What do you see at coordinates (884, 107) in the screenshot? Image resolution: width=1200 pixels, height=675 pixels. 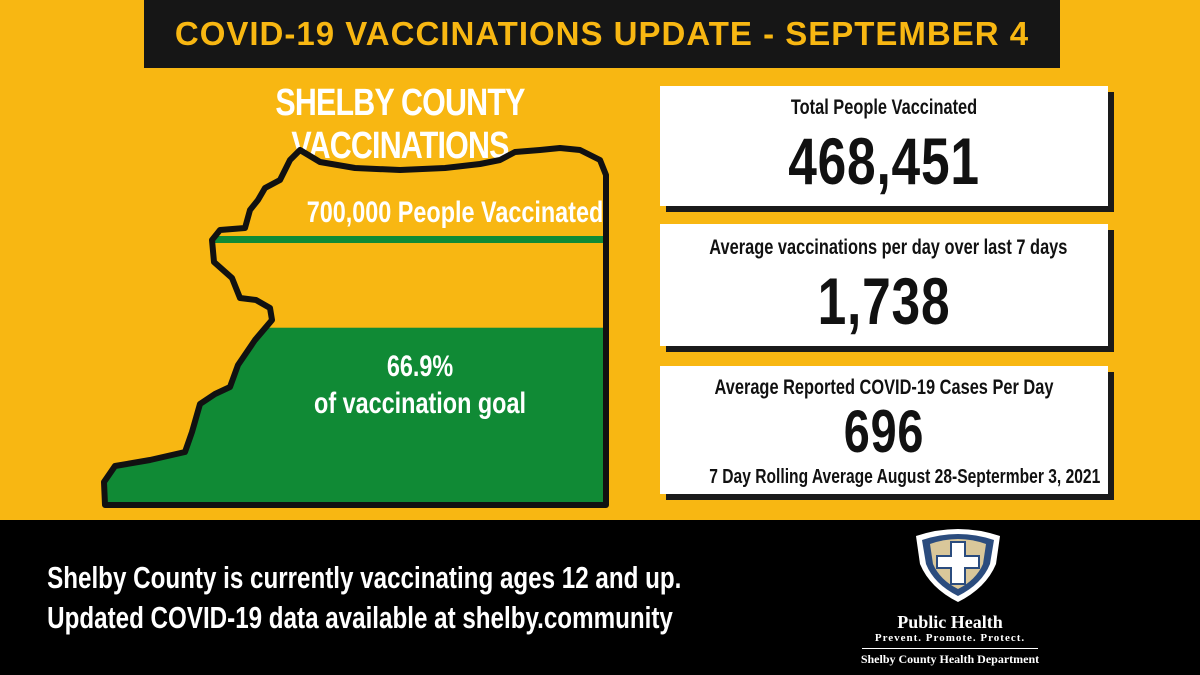 I see `stat-label: Total People Vaccinated` at bounding box center [884, 107].